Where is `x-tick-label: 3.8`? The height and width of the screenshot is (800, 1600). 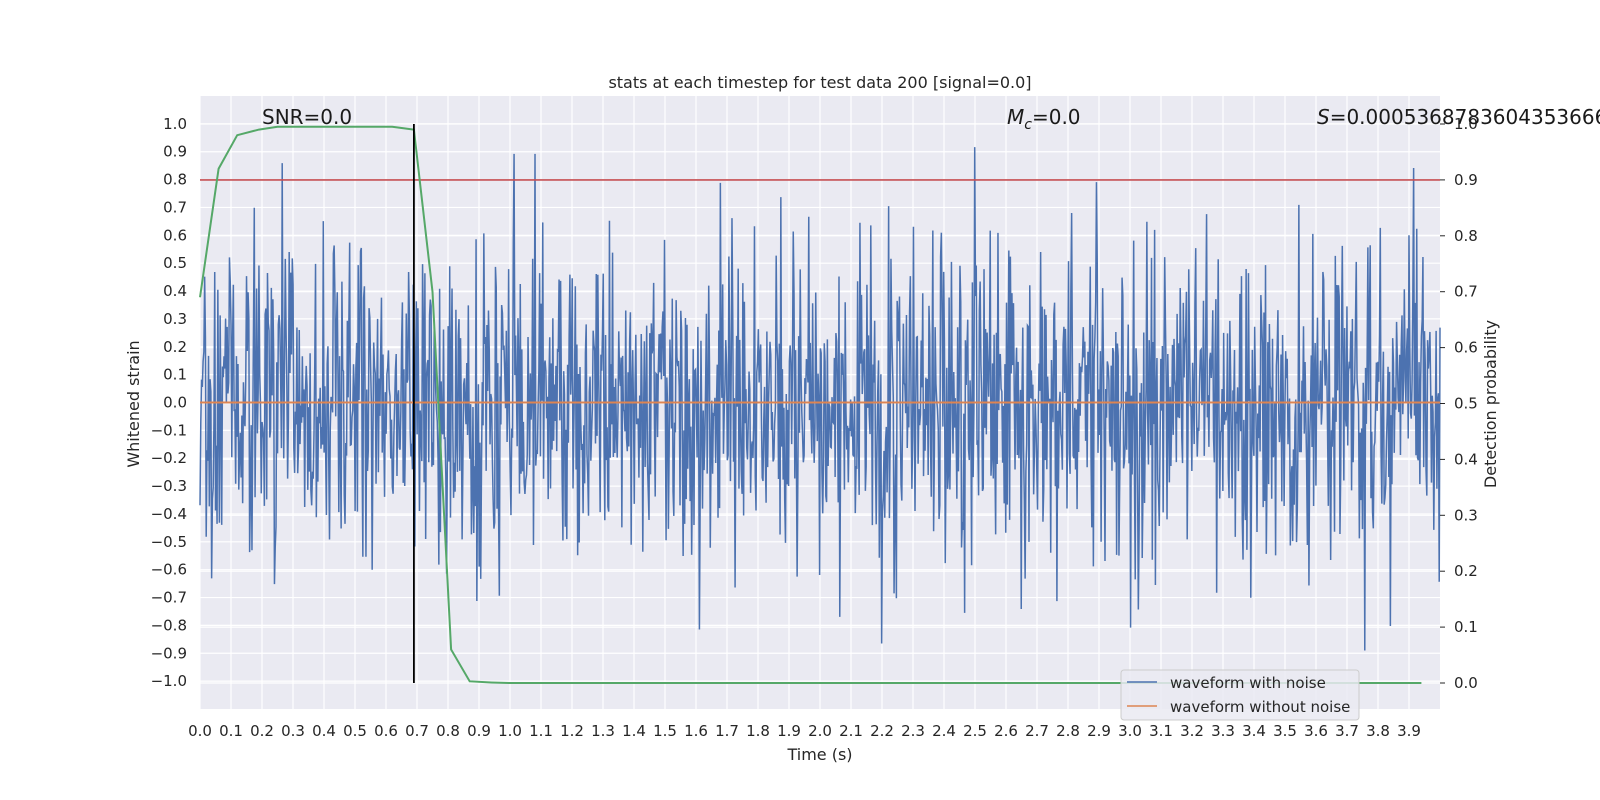 x-tick-label: 3.8 is located at coordinates (1378, 731).